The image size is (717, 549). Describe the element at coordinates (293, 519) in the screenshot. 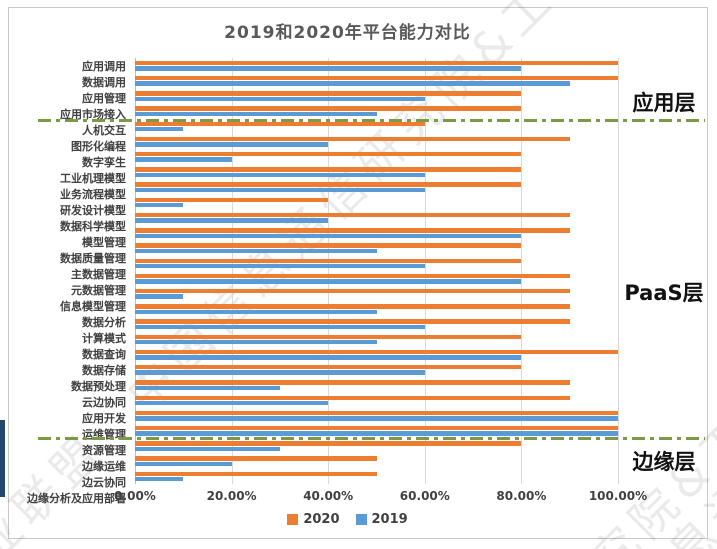

I see `legend-swatch` at that location.